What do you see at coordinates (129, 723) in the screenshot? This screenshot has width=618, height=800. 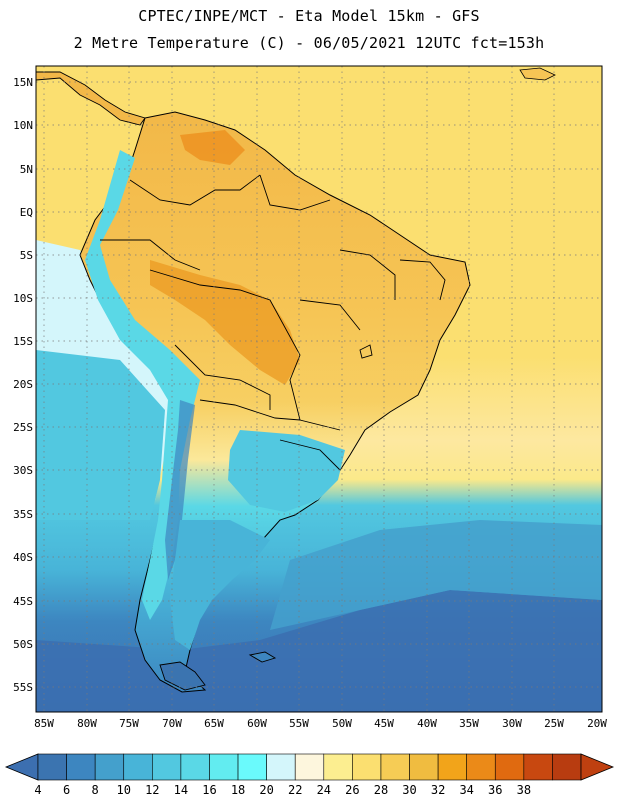 I see `lon-label: 75W` at bounding box center [129, 723].